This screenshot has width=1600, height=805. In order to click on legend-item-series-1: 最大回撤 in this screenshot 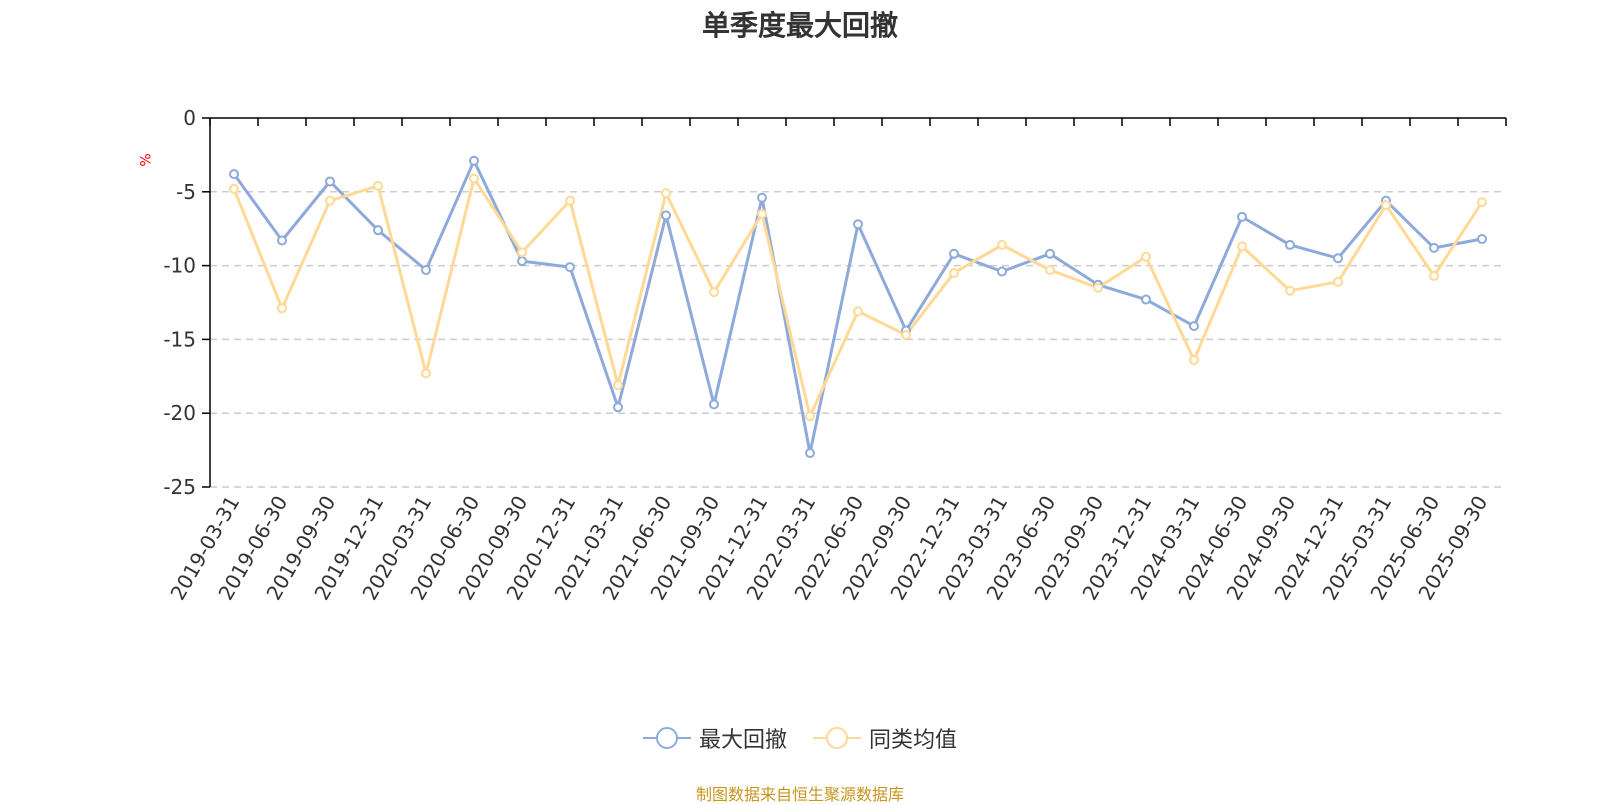, I will do `click(714, 738)`.